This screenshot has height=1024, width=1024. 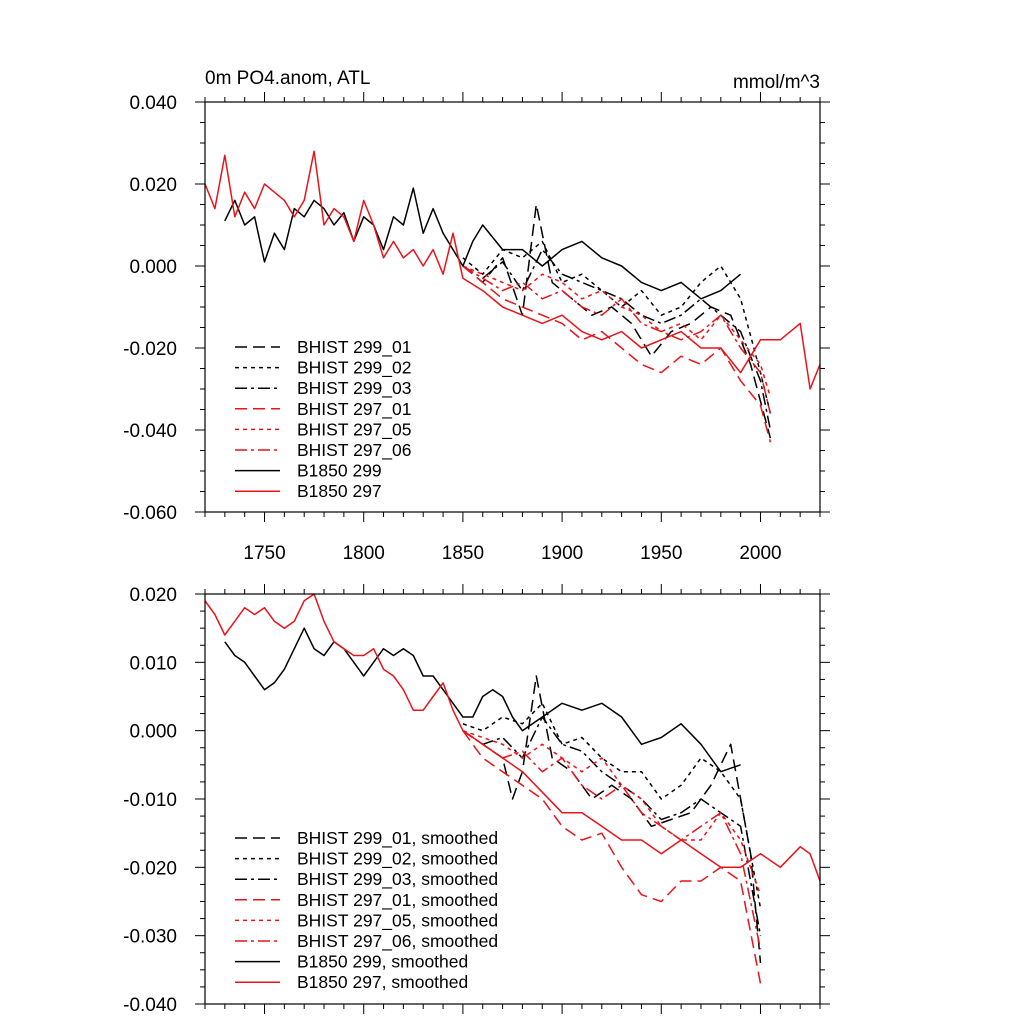 What do you see at coordinates (463, 553) in the screenshot?
I see `x-tick-label-0-1850: 1850` at bounding box center [463, 553].